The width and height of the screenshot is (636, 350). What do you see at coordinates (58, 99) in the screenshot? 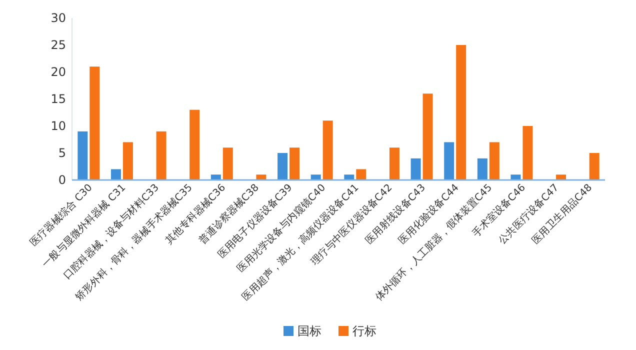
I see `y-tick-label: 15` at bounding box center [58, 99].